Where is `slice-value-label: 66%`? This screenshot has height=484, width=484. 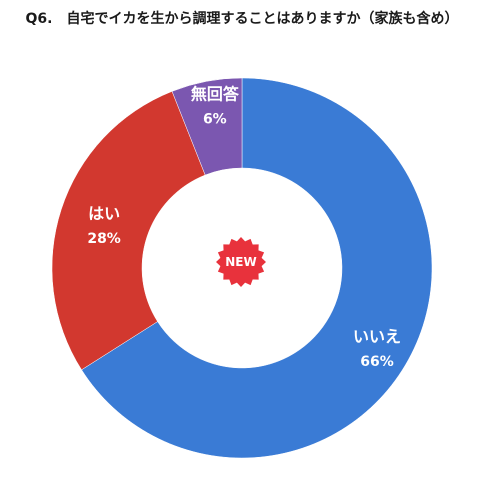 slice-value-label: 66% is located at coordinates (377, 362).